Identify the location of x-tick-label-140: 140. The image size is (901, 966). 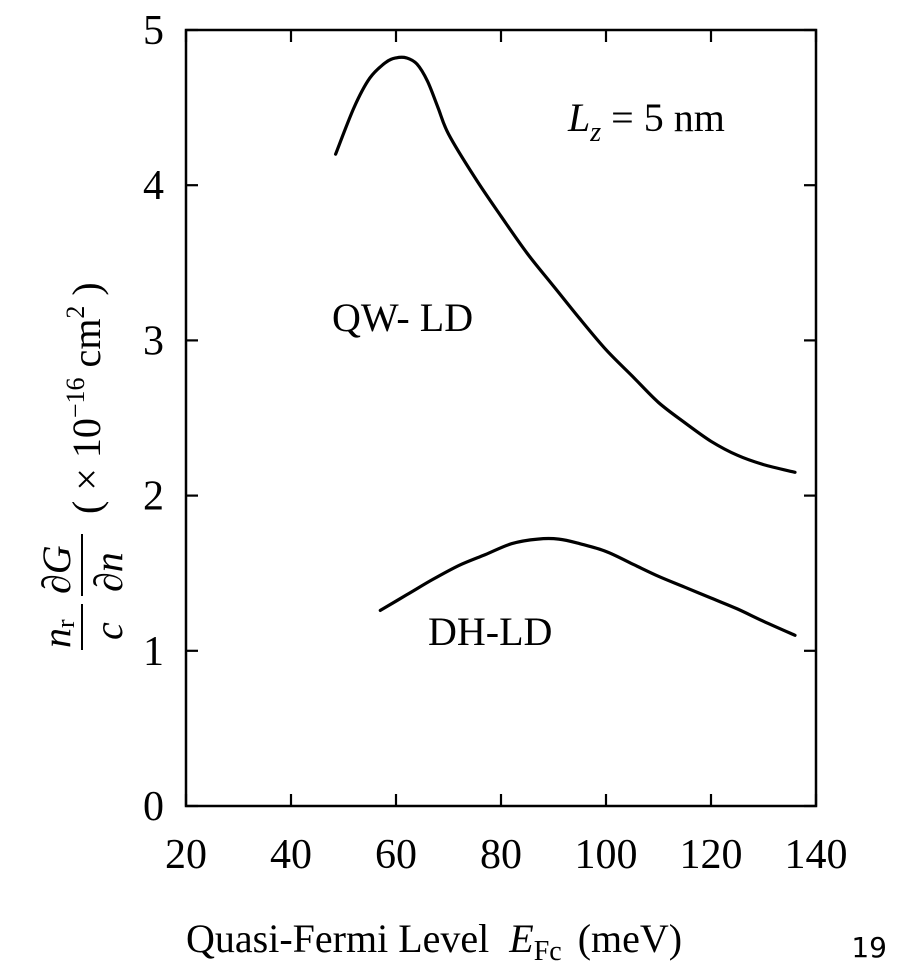
(816, 855).